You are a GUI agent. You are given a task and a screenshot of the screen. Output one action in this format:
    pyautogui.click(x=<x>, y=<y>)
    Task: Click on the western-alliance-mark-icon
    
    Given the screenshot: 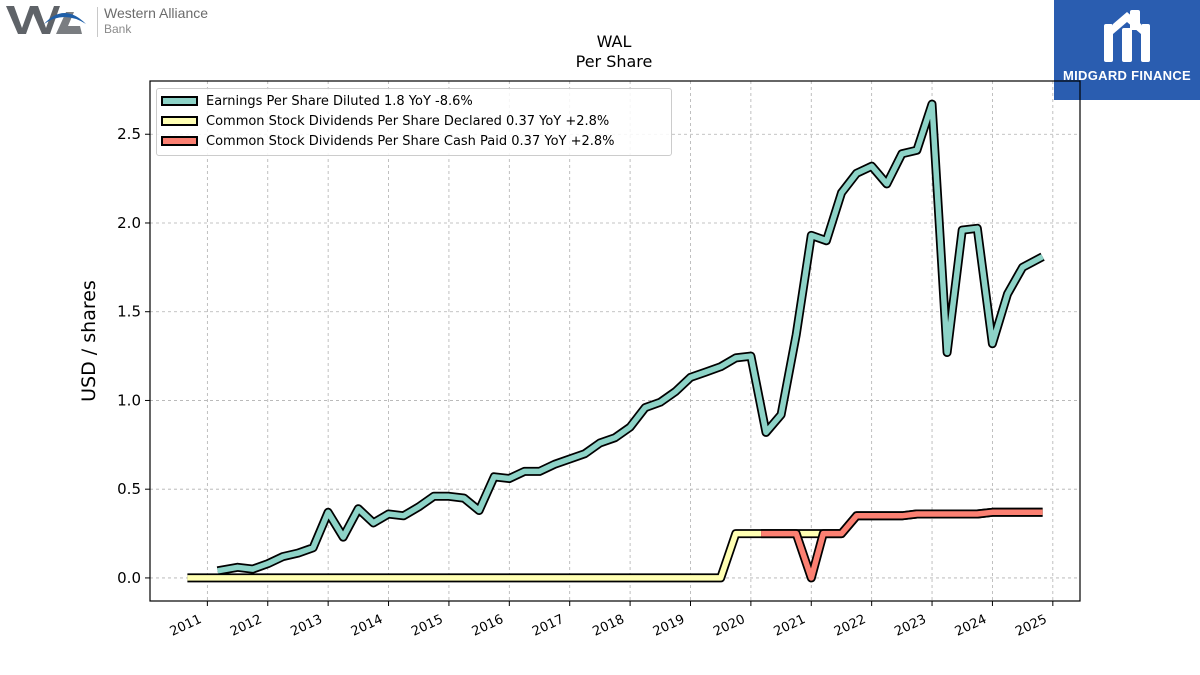 What is the action you would take?
    pyautogui.click(x=46, y=20)
    